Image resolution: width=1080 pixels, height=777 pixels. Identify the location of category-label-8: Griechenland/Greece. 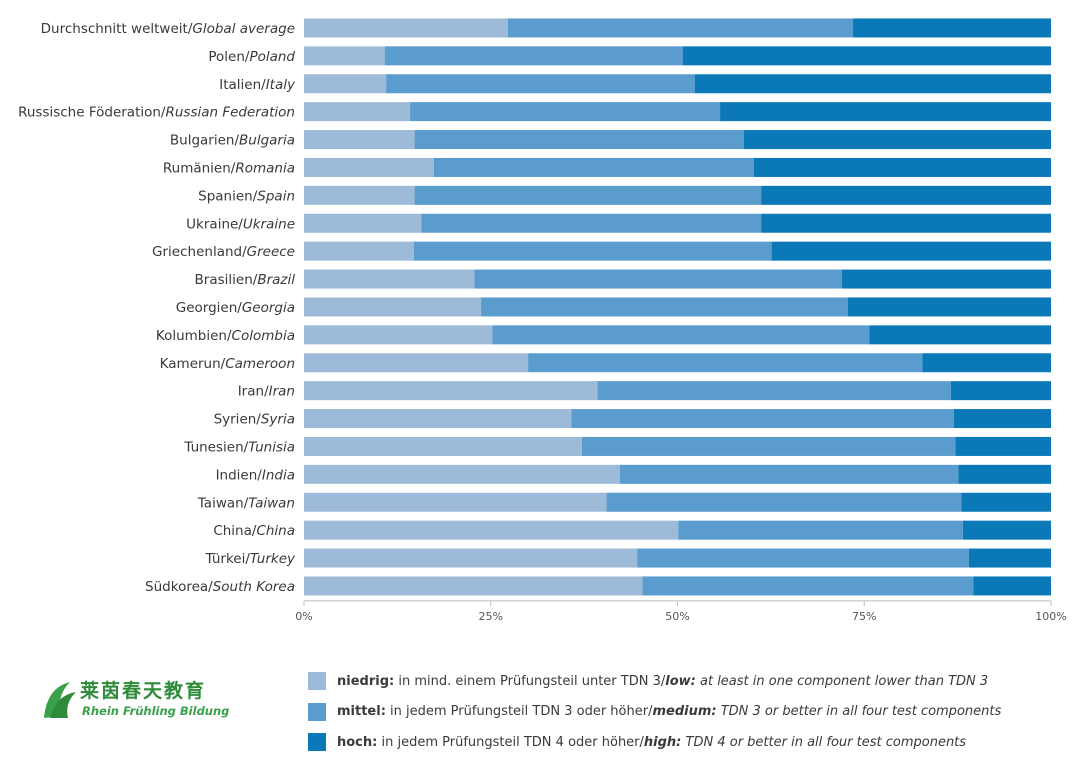
(223, 252).